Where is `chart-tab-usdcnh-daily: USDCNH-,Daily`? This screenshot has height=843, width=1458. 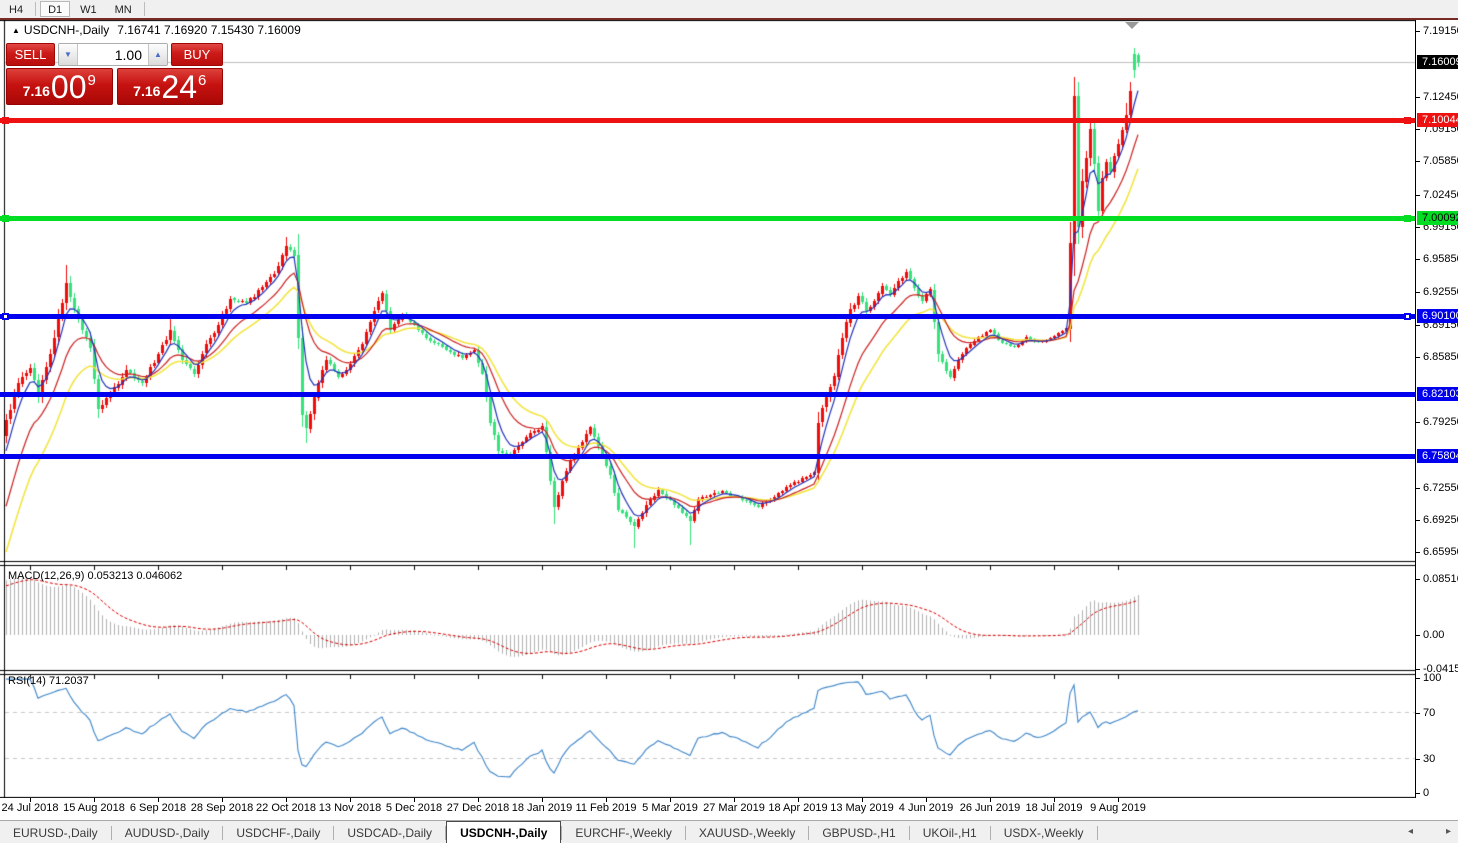
chart-tab-usdcnh-daily: USDCNH-,Daily is located at coordinates (504, 832).